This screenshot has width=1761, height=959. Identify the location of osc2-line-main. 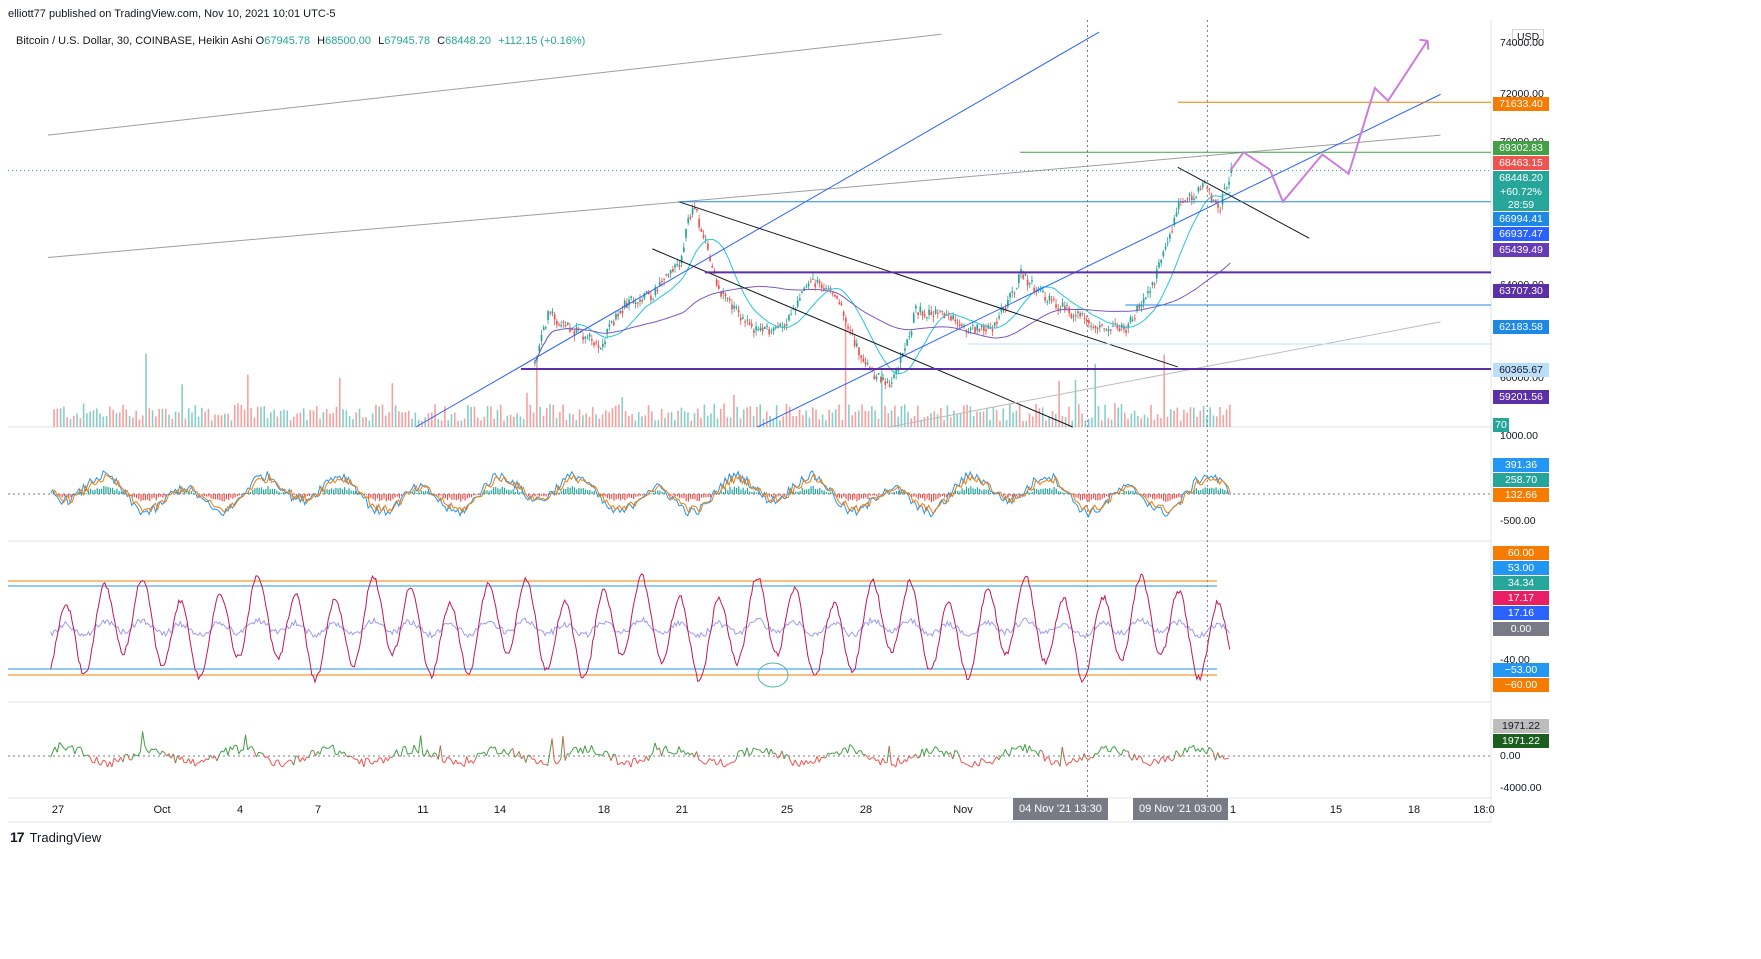
(640, 628).